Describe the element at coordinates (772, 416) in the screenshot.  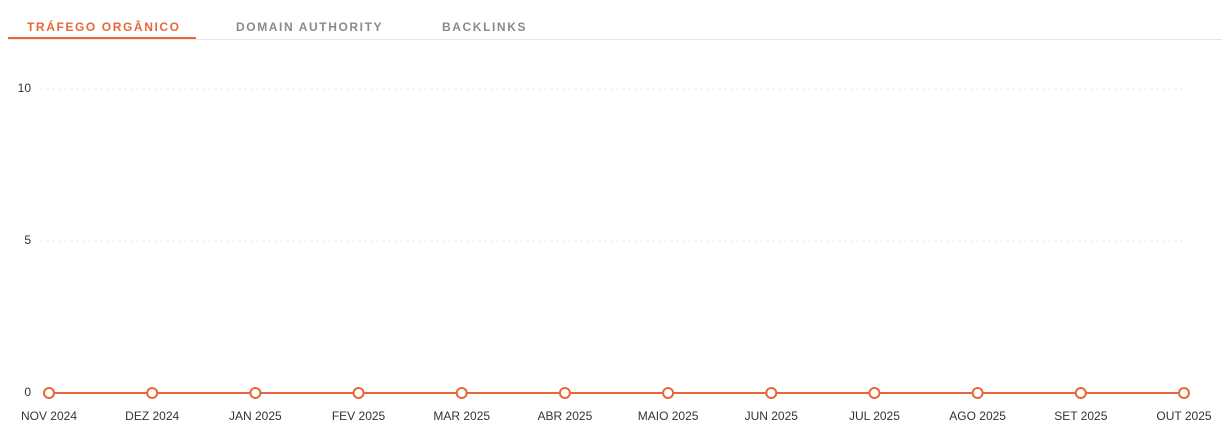
I see `x-tick-label: JUN 2025` at that location.